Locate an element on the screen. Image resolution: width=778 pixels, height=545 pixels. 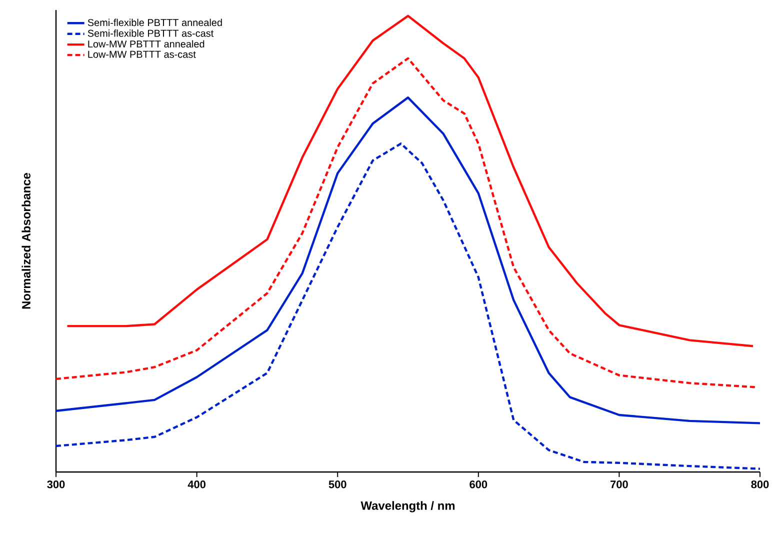
x-tick-label: 800 is located at coordinates (760, 484).